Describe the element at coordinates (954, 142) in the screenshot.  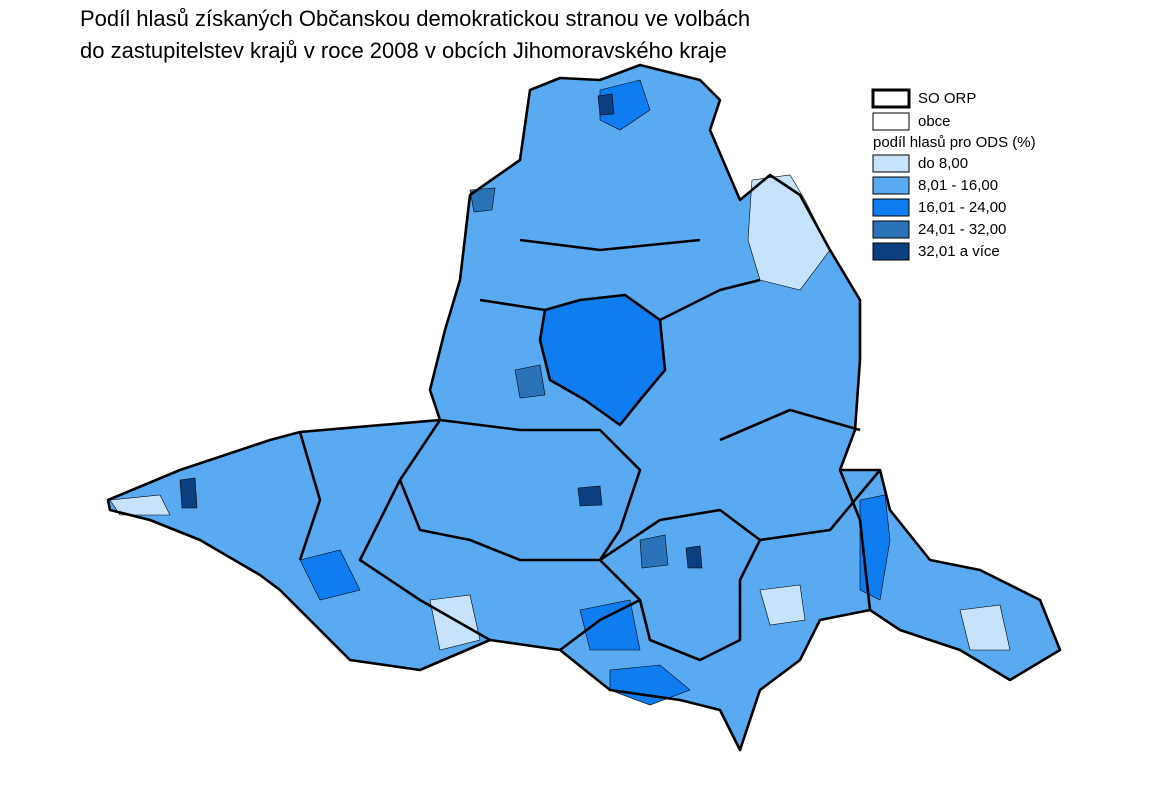
I see `legend-title: podíl hlasů pro ODS (%)` at that location.